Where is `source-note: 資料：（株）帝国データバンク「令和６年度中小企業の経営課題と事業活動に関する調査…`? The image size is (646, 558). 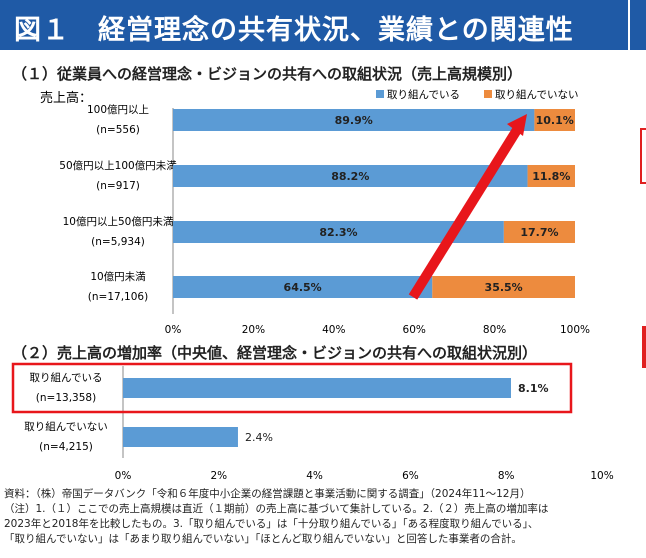 source-note: 資料：（株）帝国データバンク「令和６年度中小企業の経営課題と事業活動に関する調査… is located at coordinates (267, 494).